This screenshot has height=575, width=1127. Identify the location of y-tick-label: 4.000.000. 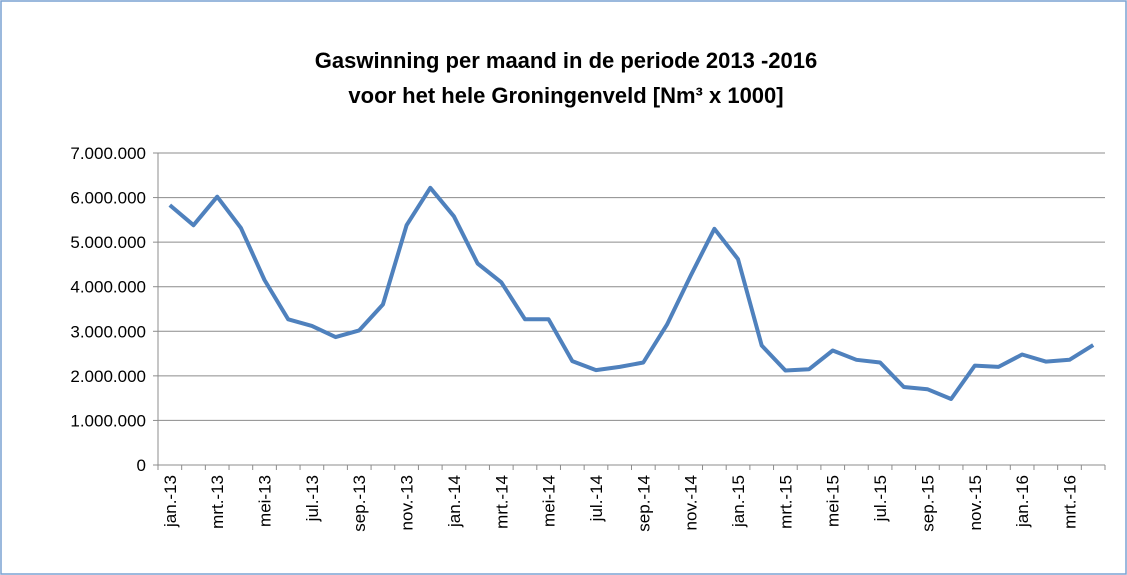
(108, 287).